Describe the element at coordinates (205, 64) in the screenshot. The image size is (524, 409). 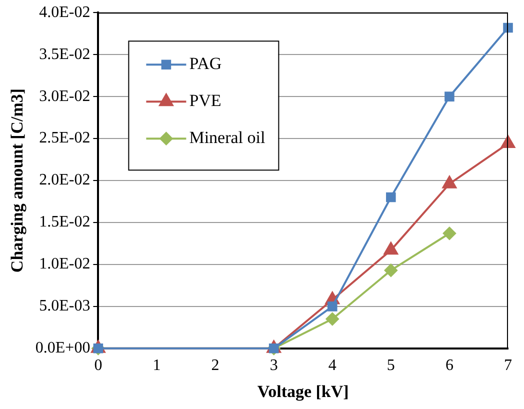
I see `legend-label: PAG` at that location.